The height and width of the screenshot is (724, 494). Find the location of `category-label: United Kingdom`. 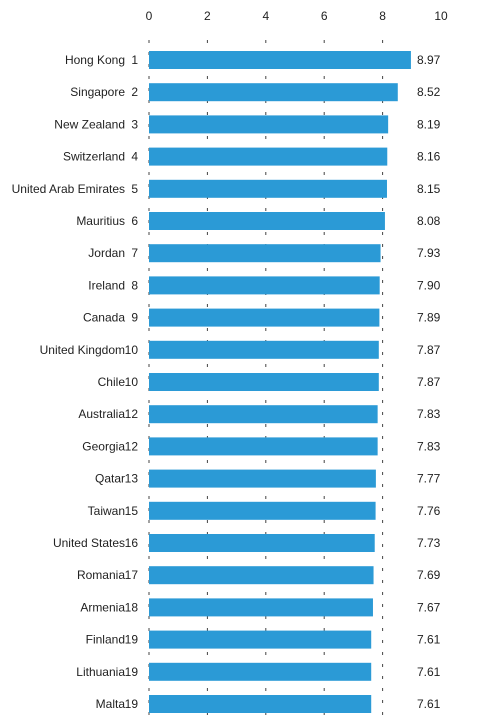

category-label: United Kingdom is located at coordinates (82, 350).